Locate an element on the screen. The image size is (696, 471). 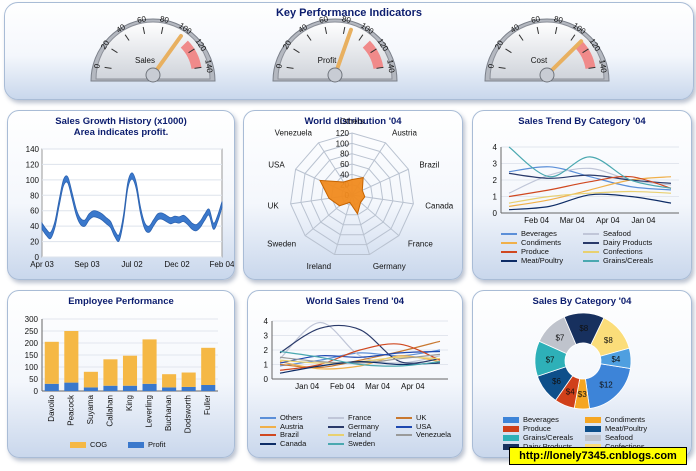
legend-label: Confections is located at coordinates (623, 251).